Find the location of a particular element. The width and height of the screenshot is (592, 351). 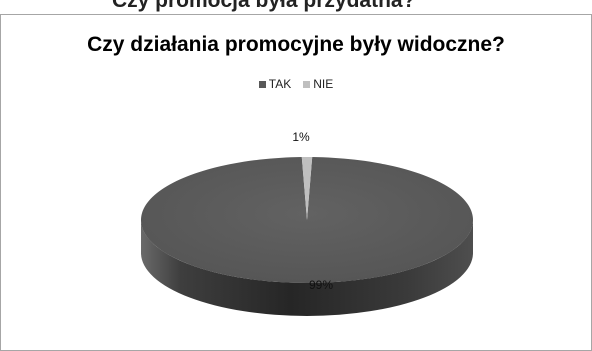

legend-swatch-nie is located at coordinates (307, 84).